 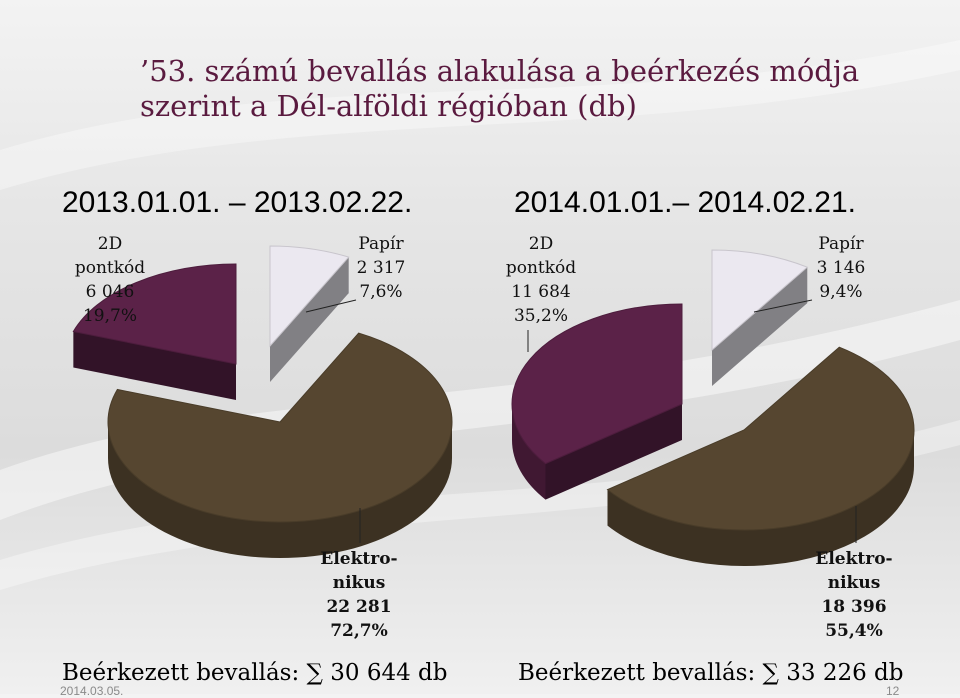 I want to click on chart2-label-2d: 2D pontkód 11 684 35,2%, so click(x=541, y=280).